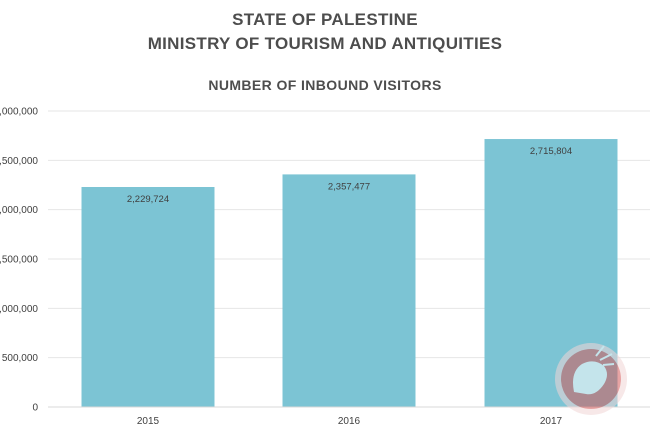 Image resolution: width=650 pixels, height=433 pixels. I want to click on data-label: 2,715,804, so click(551, 151).